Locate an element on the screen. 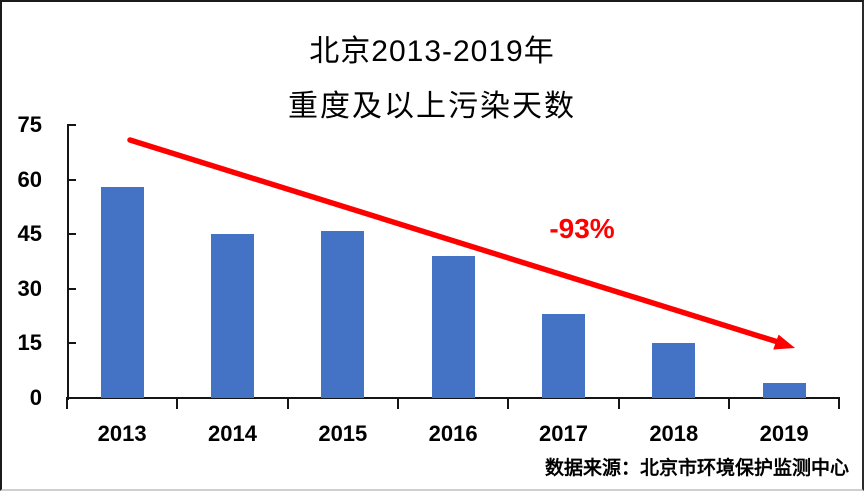 This screenshot has width=864, height=491. bar-2018 is located at coordinates (674, 370).